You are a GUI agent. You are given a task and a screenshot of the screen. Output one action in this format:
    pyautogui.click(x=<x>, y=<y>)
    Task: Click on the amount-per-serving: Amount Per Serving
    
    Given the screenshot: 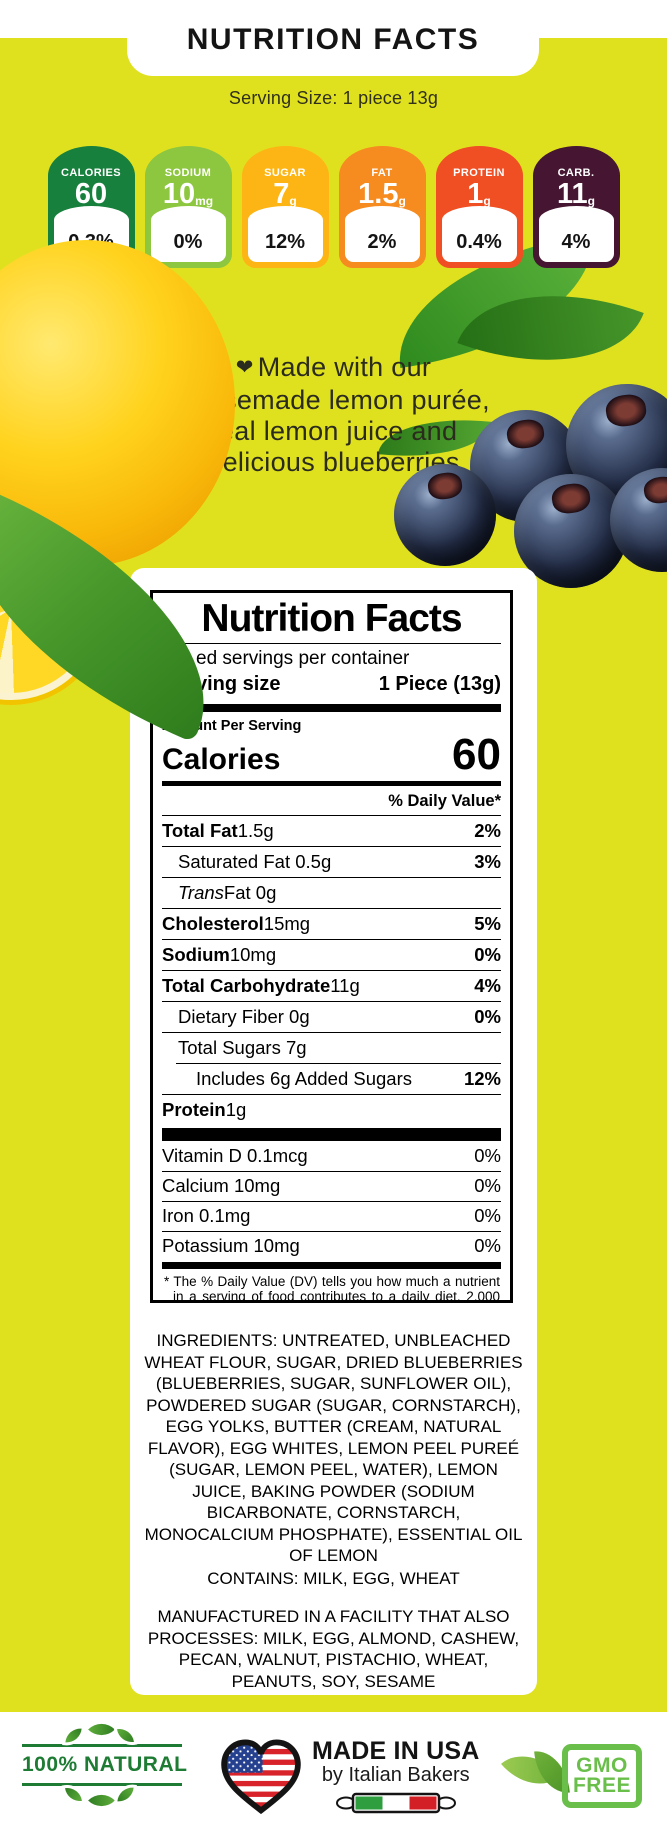 What is the action you would take?
    pyautogui.click(x=232, y=726)
    